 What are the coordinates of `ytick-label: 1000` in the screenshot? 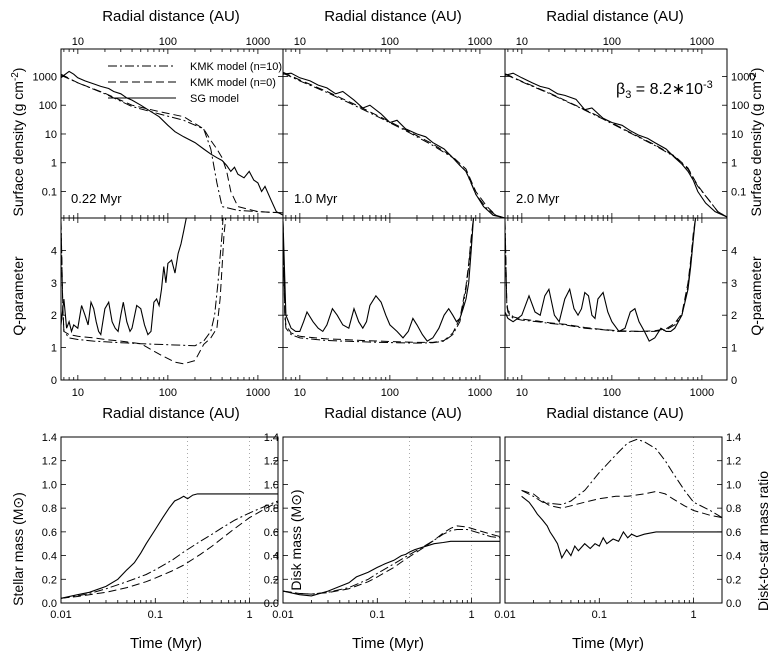 It's located at (45, 77).